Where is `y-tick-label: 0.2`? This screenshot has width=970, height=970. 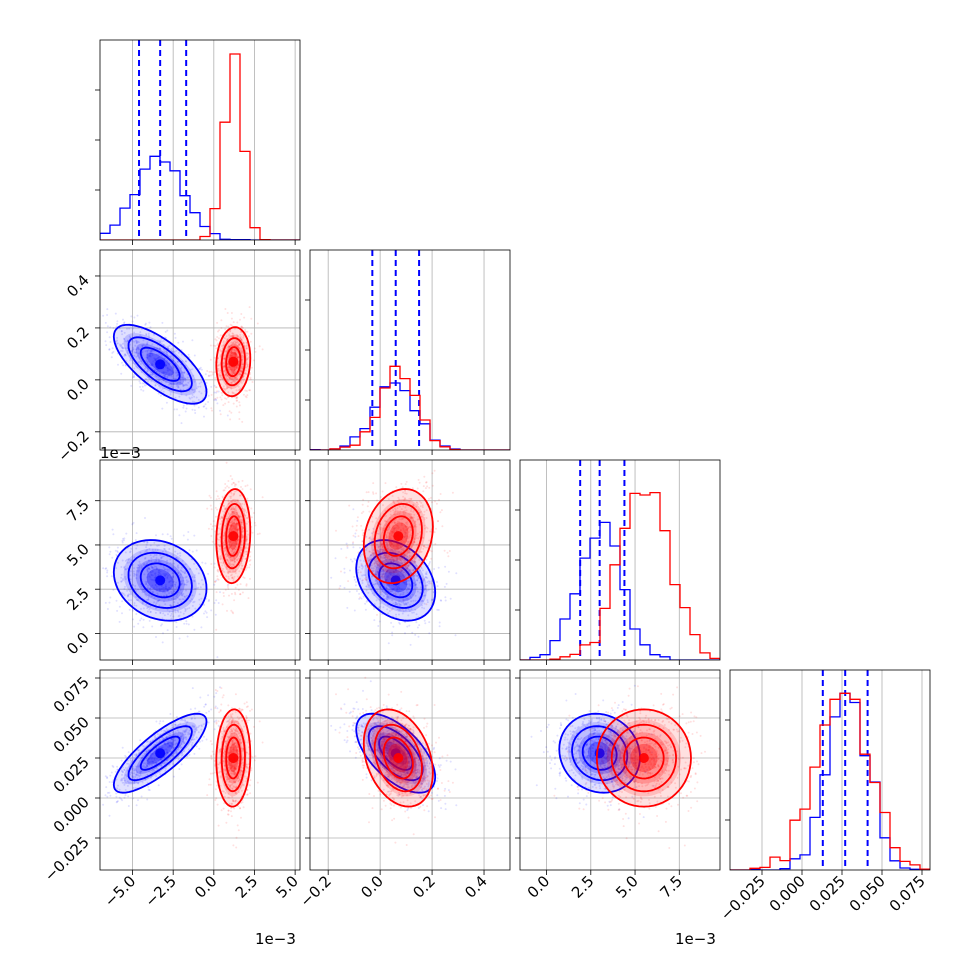 y-tick-label: 0.2 is located at coordinates (78, 338).